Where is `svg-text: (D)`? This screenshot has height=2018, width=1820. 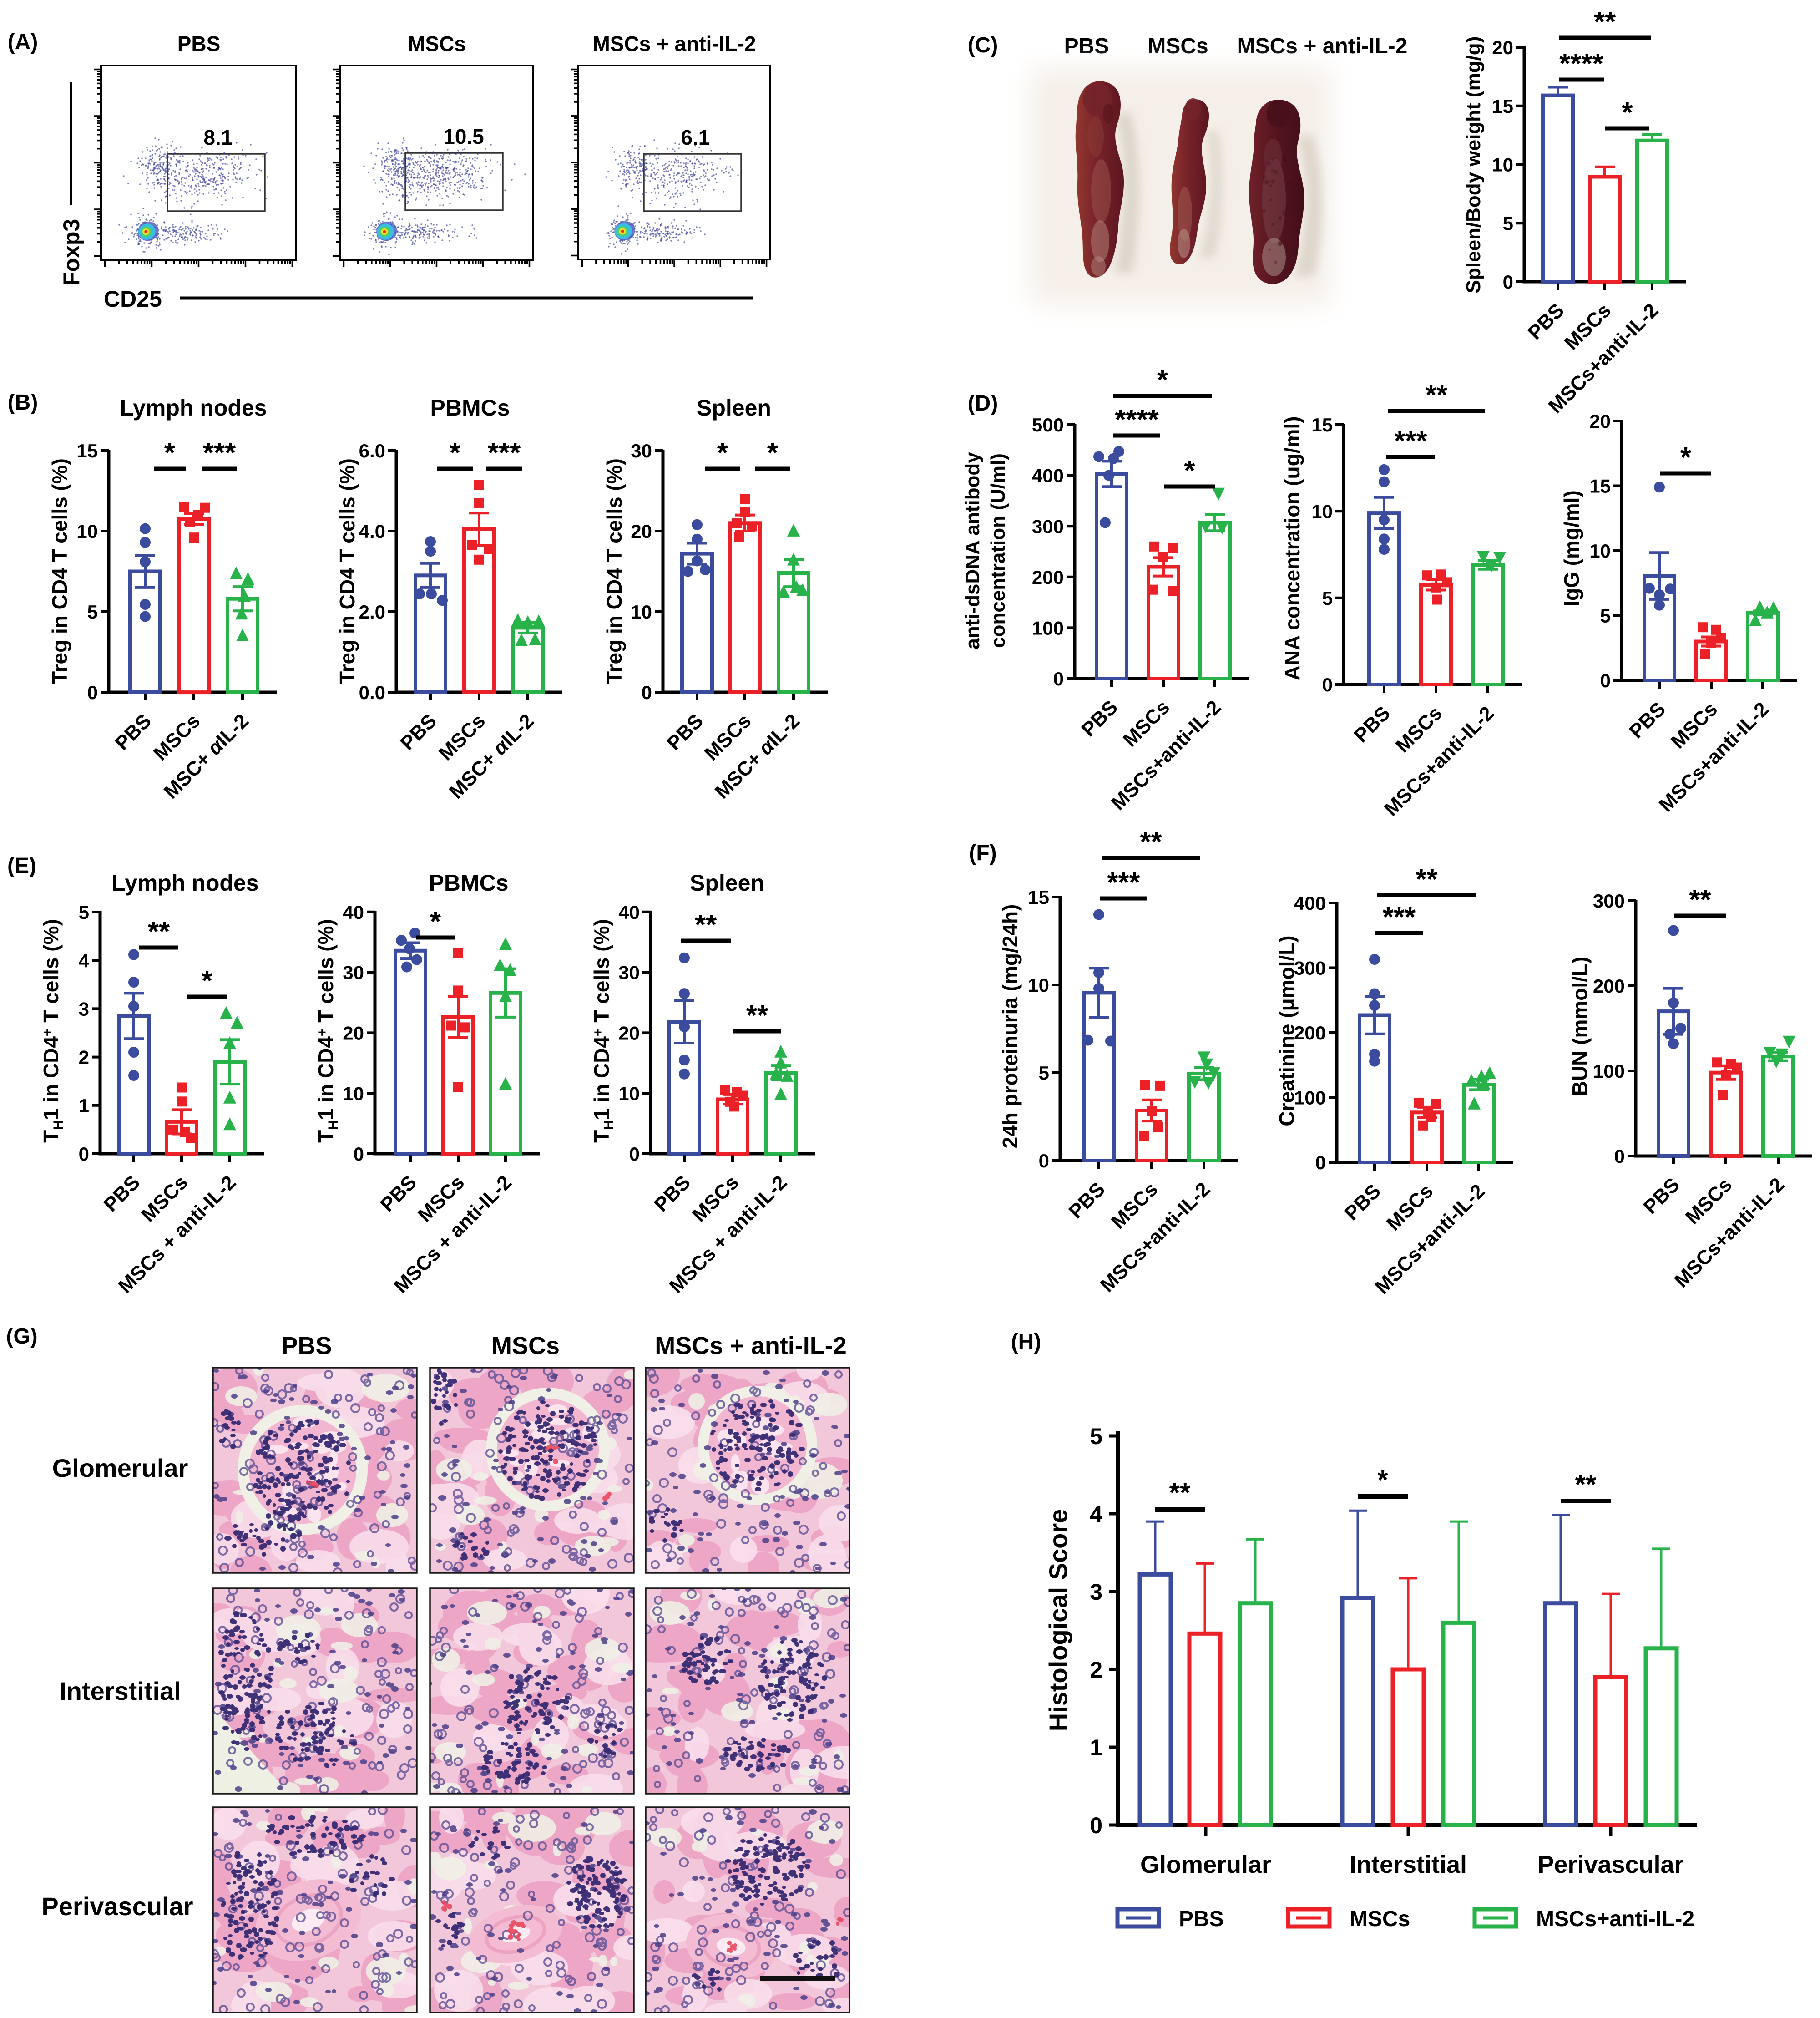 svg-text: (D) is located at coordinates (983, 403).